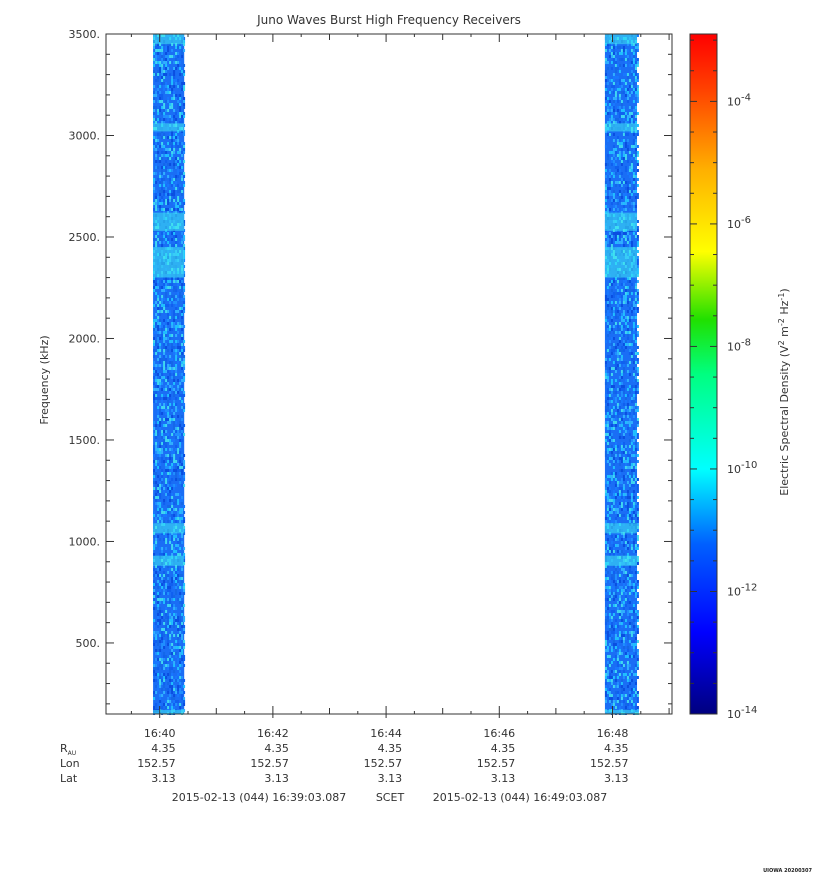 The image size is (815, 880). Describe the element at coordinates (739, 100) in the screenshot. I see `colorbar-tick-label: 10⁻⁴` at that location.